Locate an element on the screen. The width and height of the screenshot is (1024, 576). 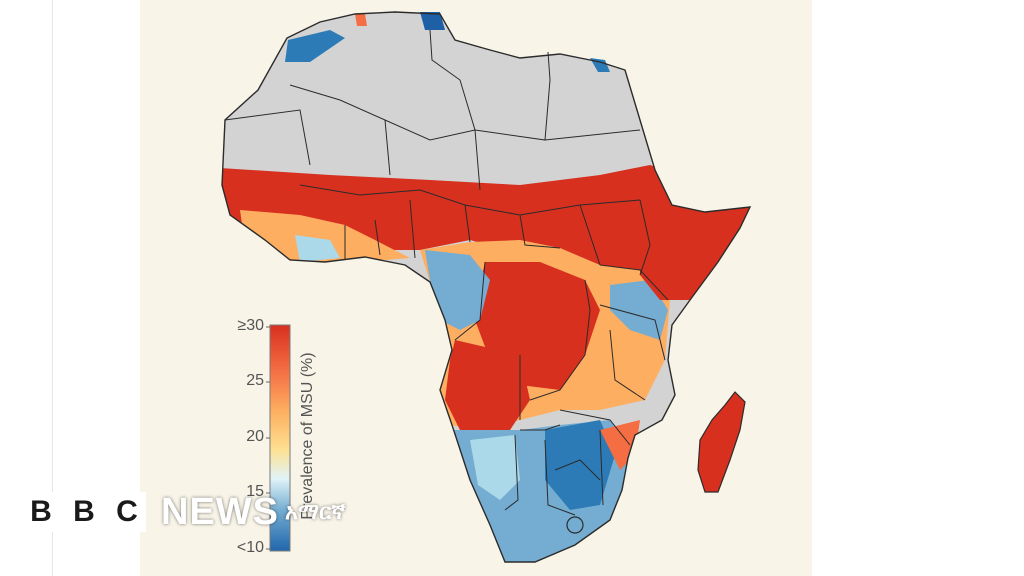
namibia-low-region is located at coordinates (495, 467).